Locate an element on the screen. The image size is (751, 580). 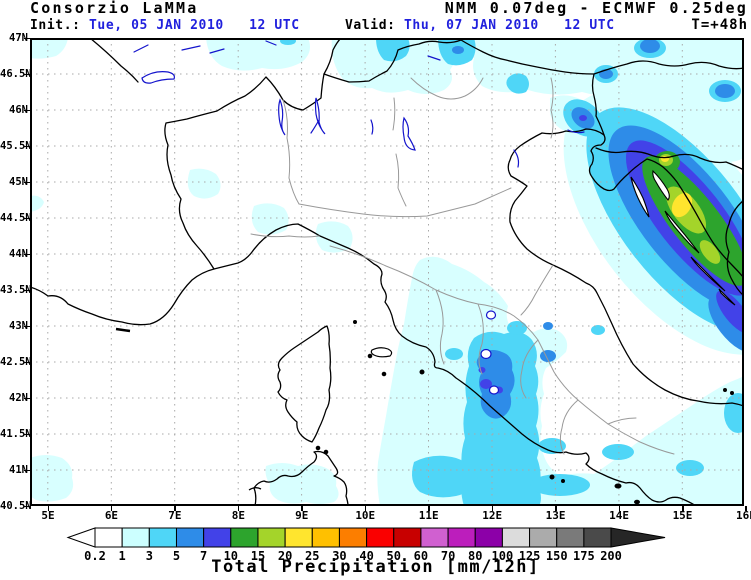
lat-label: 46.5N is located at coordinates (16, 74).